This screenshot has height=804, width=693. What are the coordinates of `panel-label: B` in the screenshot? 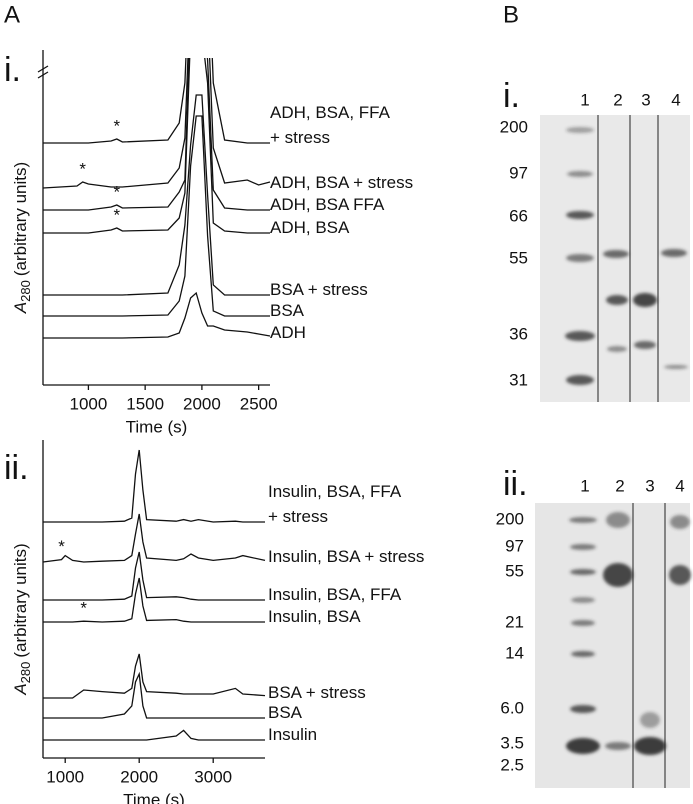 It's located at (511, 14).